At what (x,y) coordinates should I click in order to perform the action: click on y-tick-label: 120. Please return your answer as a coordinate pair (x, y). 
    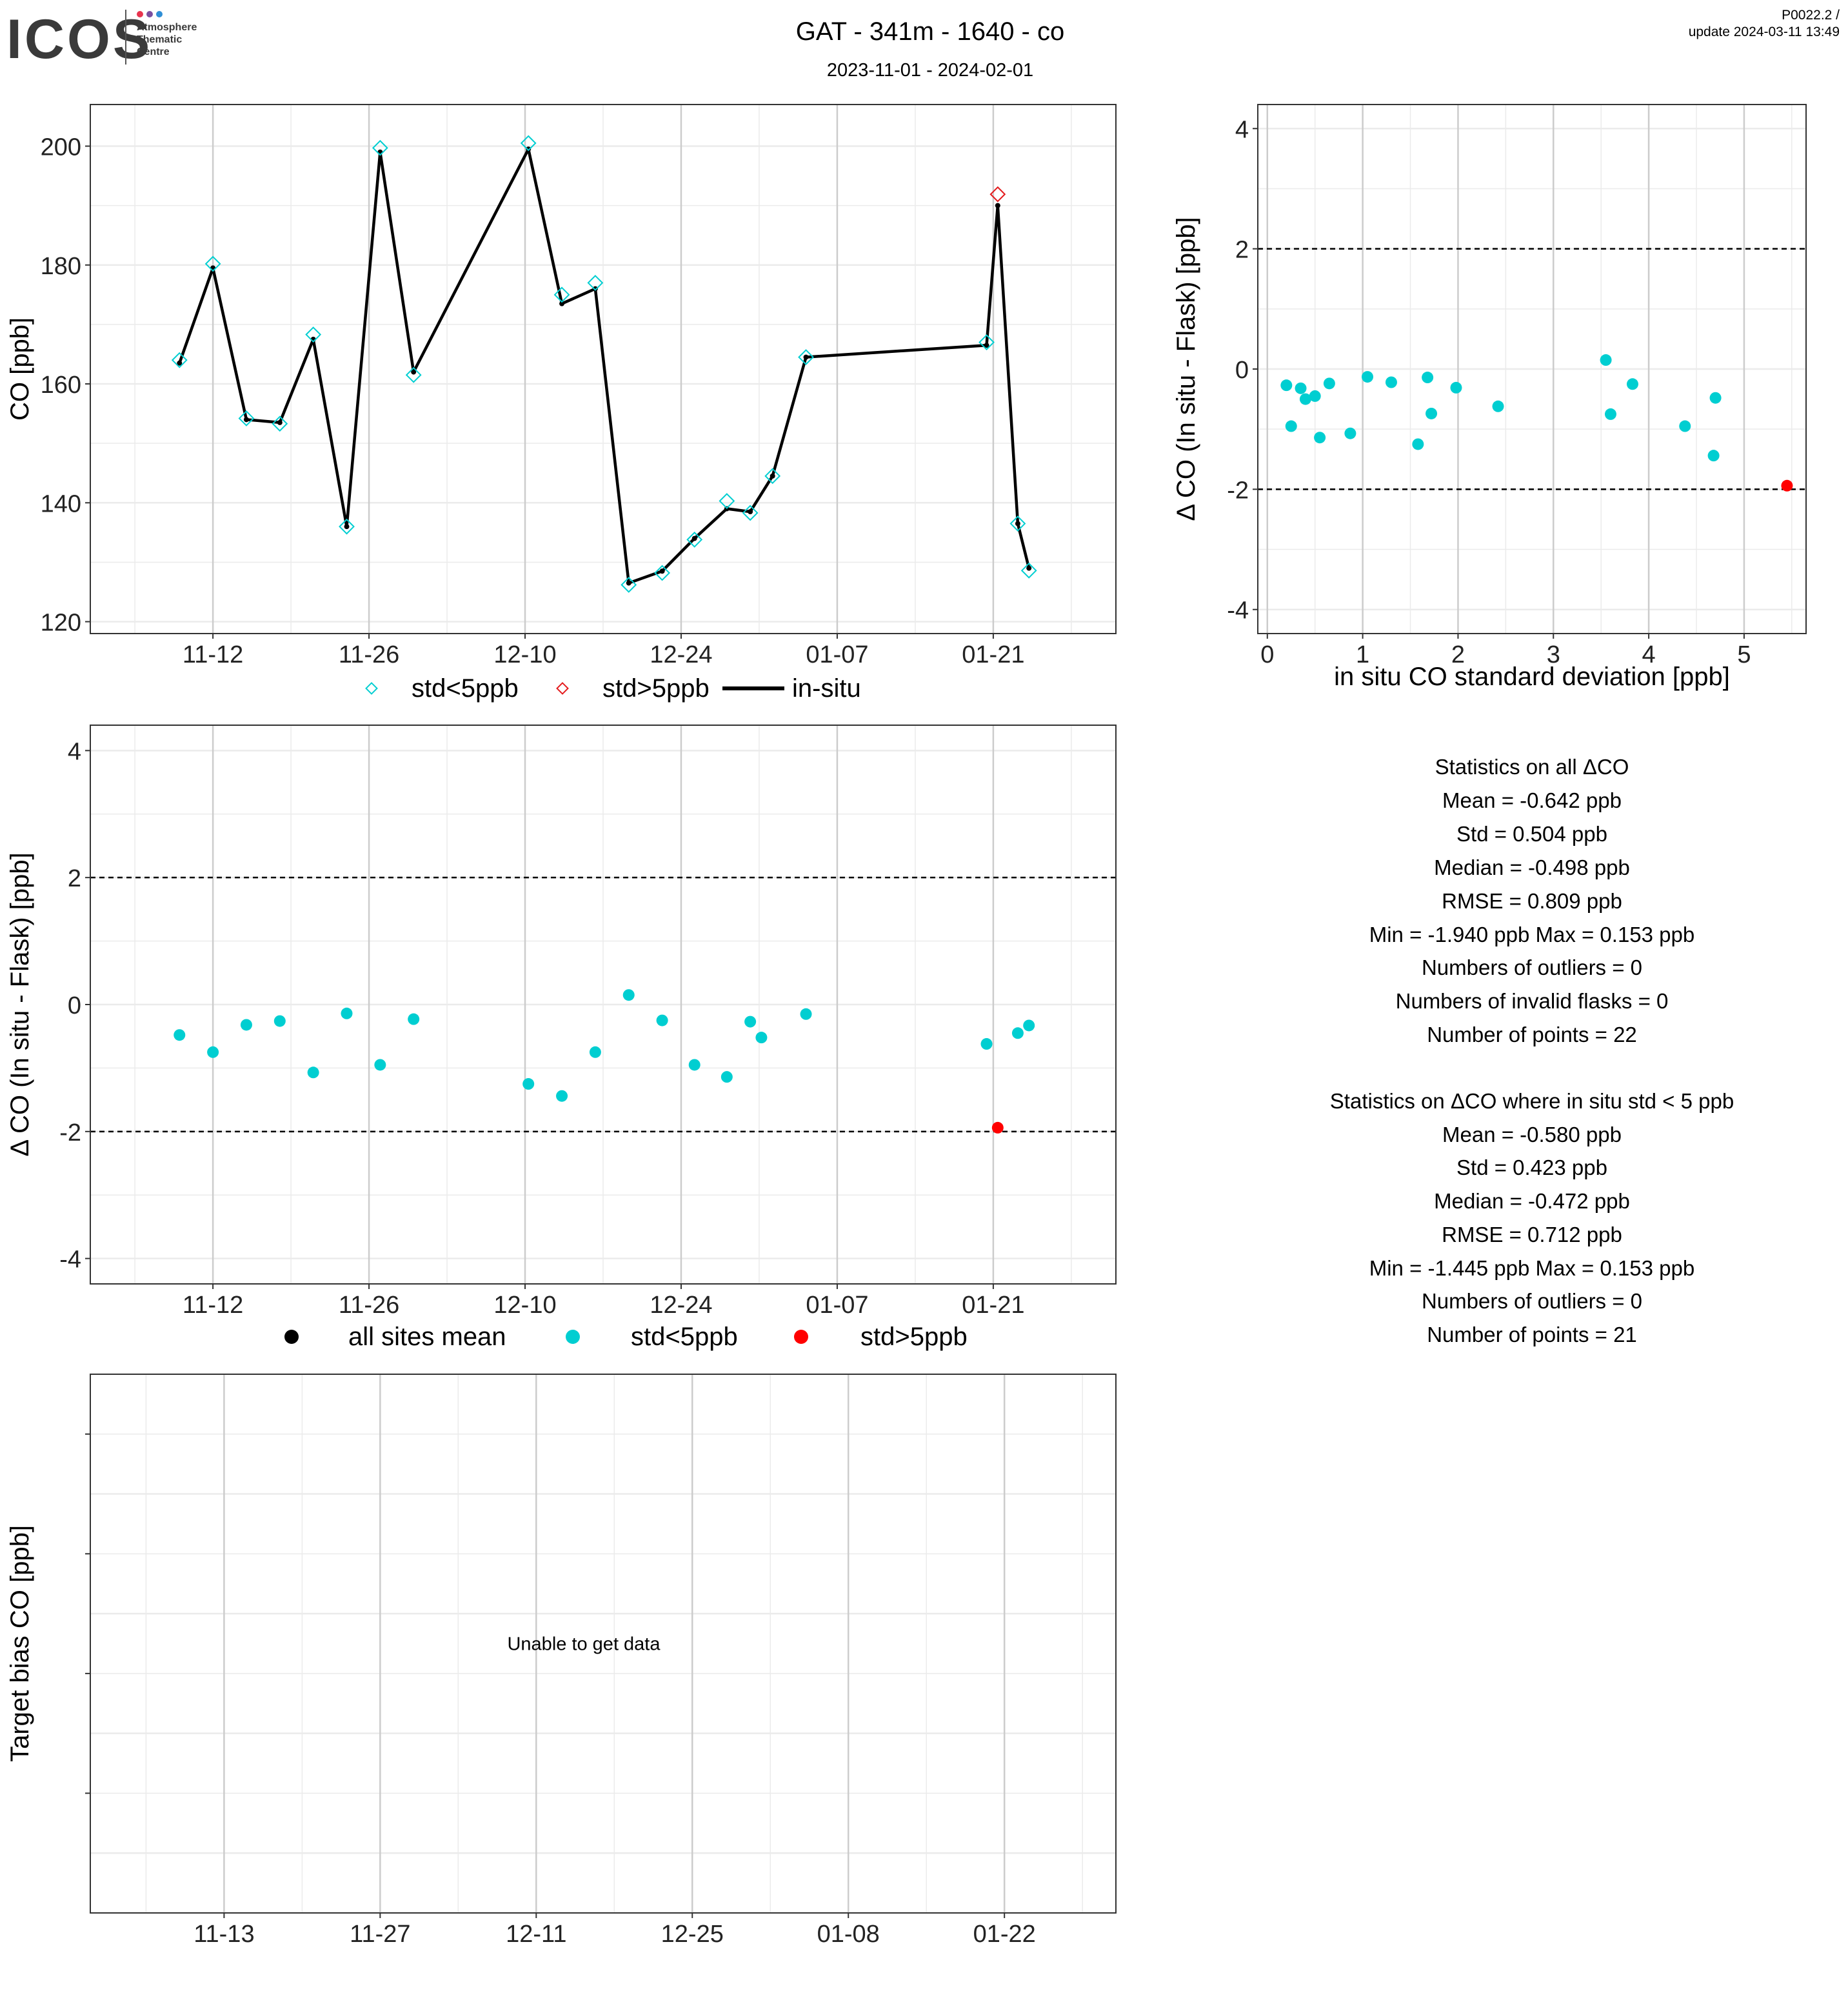
    Looking at the image, I should click on (61, 623).